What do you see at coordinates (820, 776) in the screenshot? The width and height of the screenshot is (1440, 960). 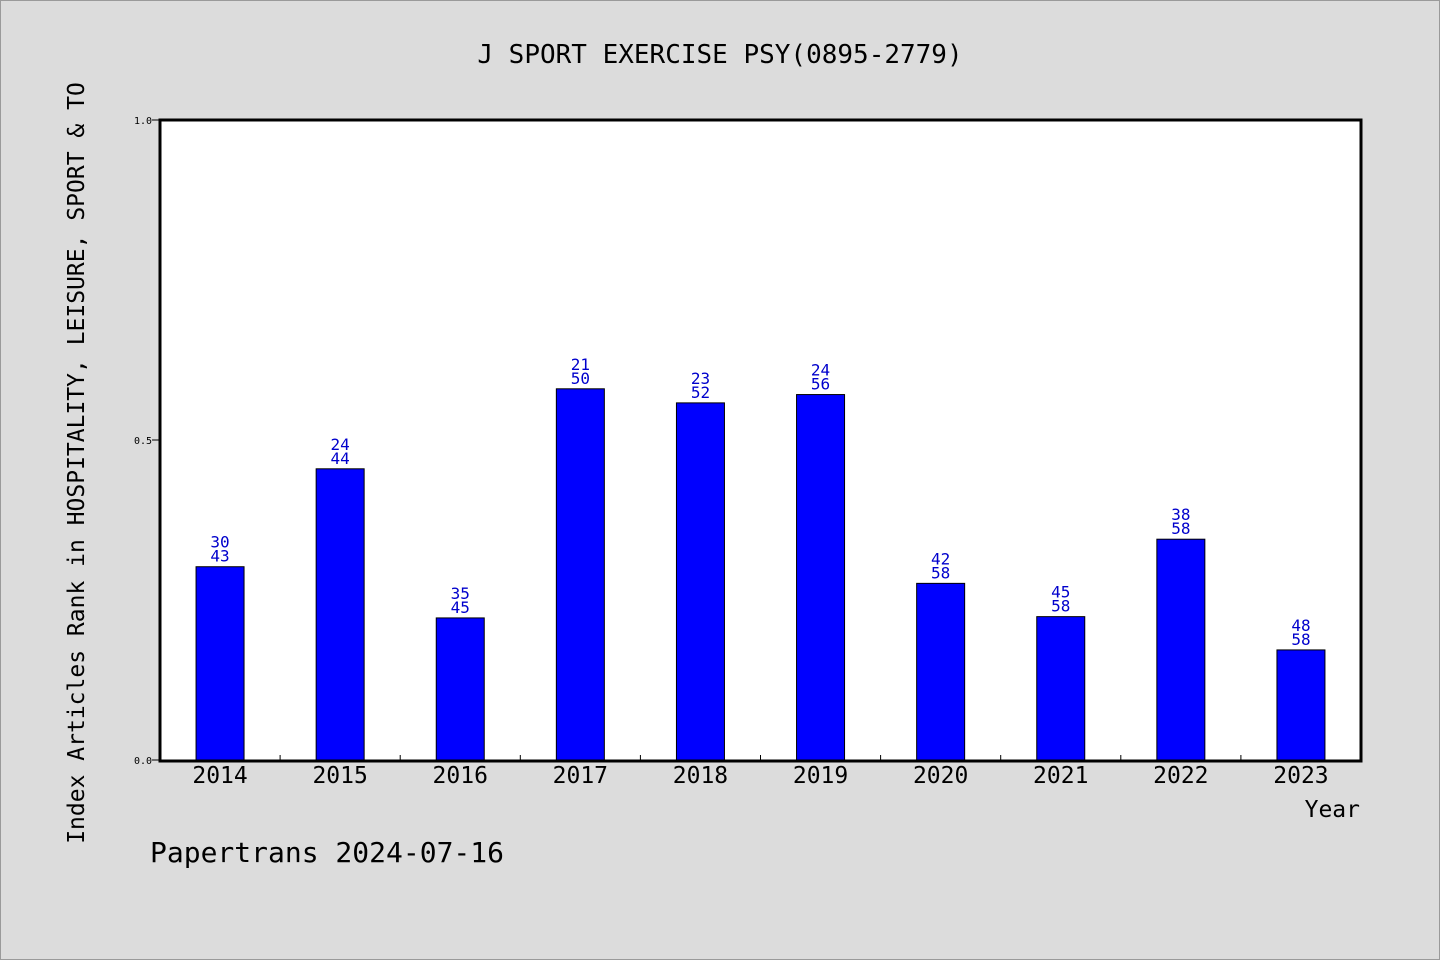 I see `x-tick-label: 2019` at bounding box center [820, 776].